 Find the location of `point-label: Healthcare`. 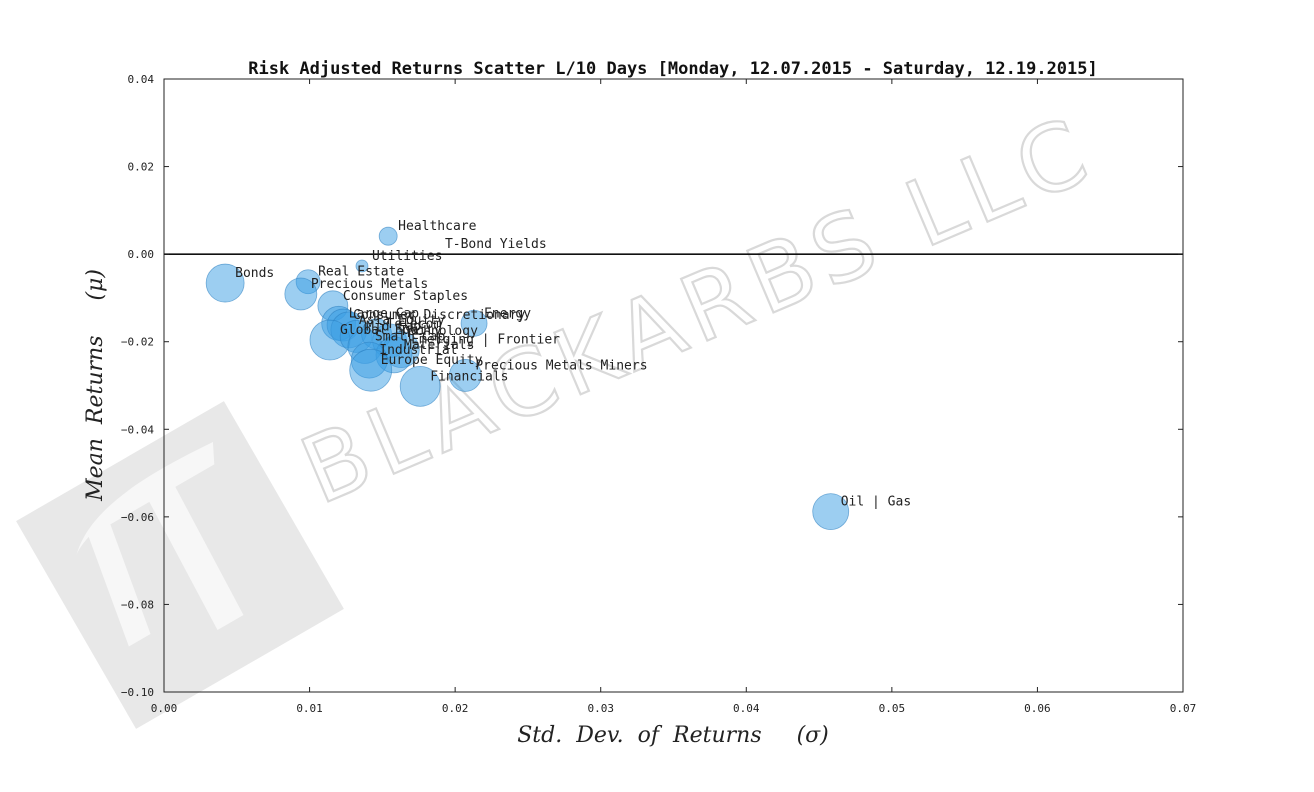

point-label: Healthcare is located at coordinates (437, 226).